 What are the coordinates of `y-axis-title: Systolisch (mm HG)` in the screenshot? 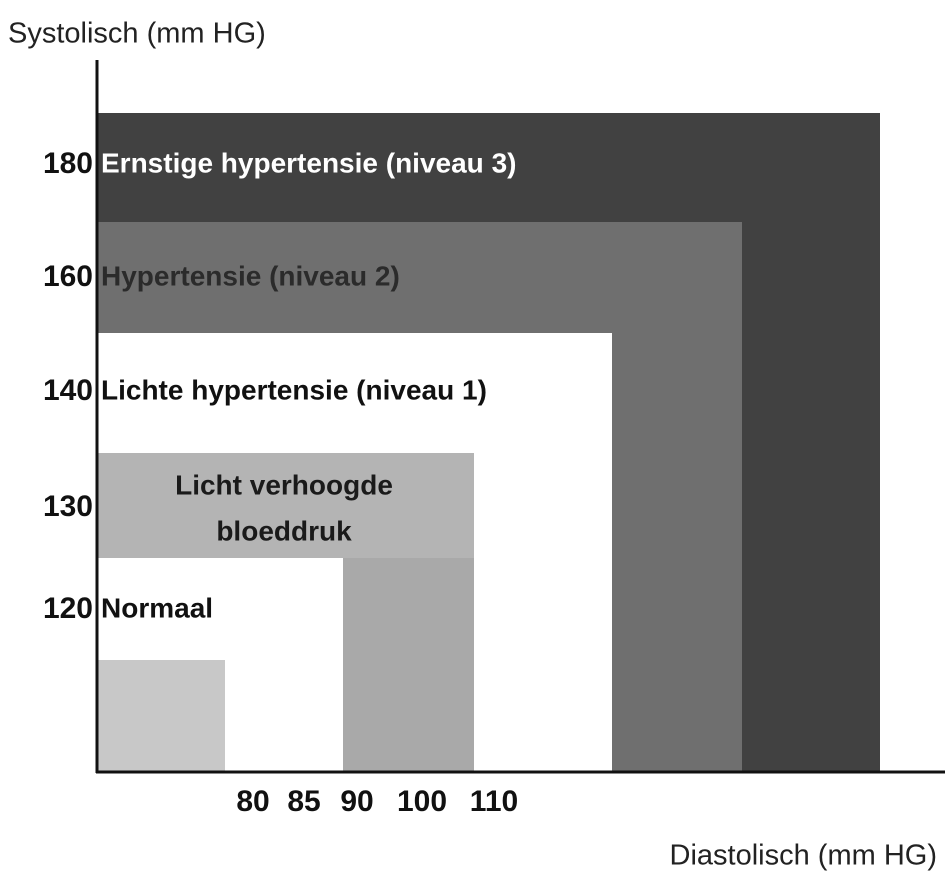 It's located at (137, 34).